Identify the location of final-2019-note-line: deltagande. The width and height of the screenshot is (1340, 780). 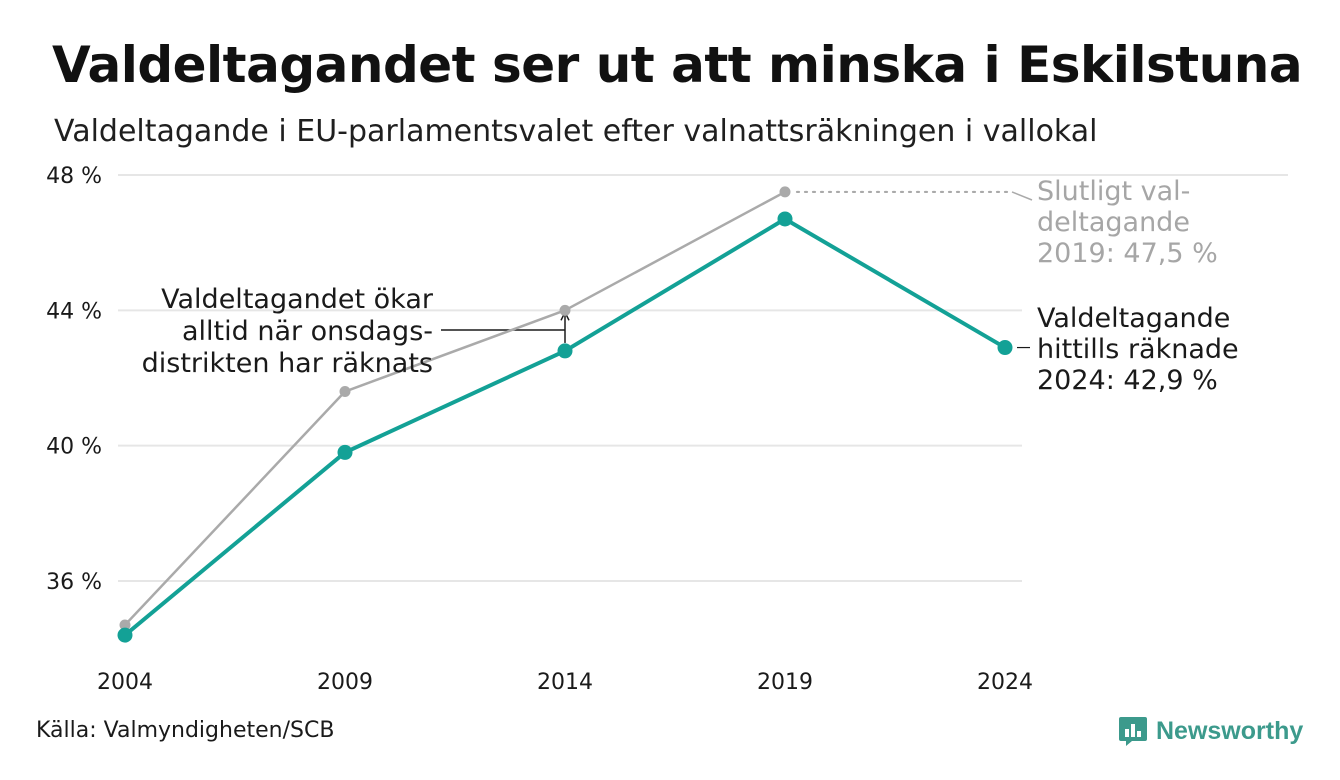
(1113, 222).